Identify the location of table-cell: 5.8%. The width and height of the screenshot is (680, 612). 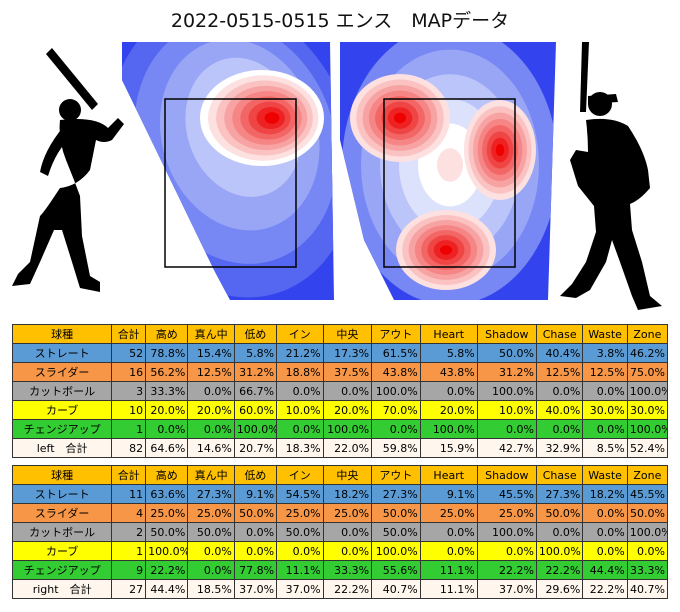
(448, 353).